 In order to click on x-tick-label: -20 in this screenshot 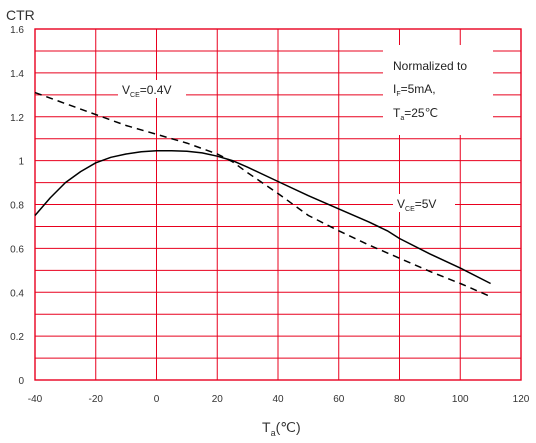, I will do `click(96, 399)`.